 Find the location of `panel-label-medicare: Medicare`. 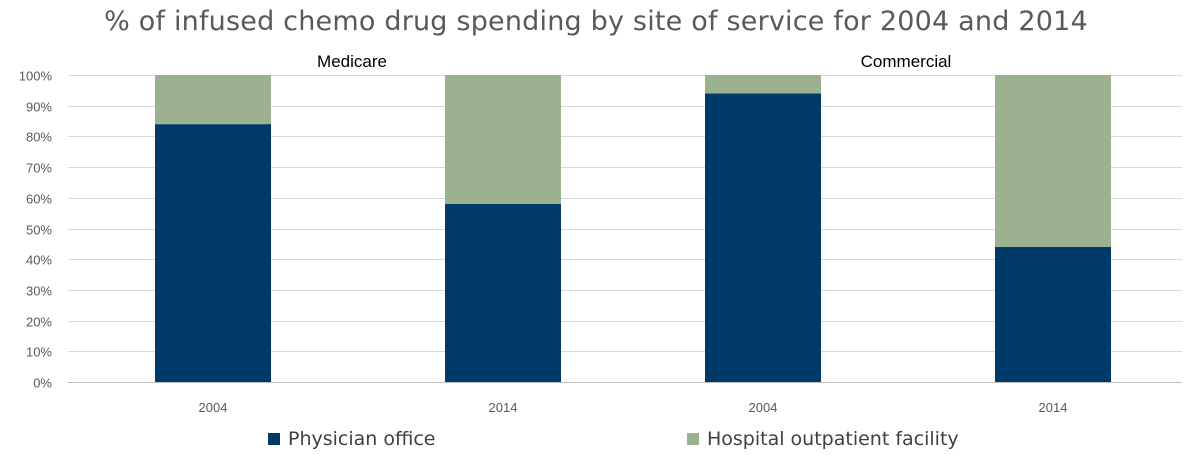

panel-label-medicare: Medicare is located at coordinates (352, 61).